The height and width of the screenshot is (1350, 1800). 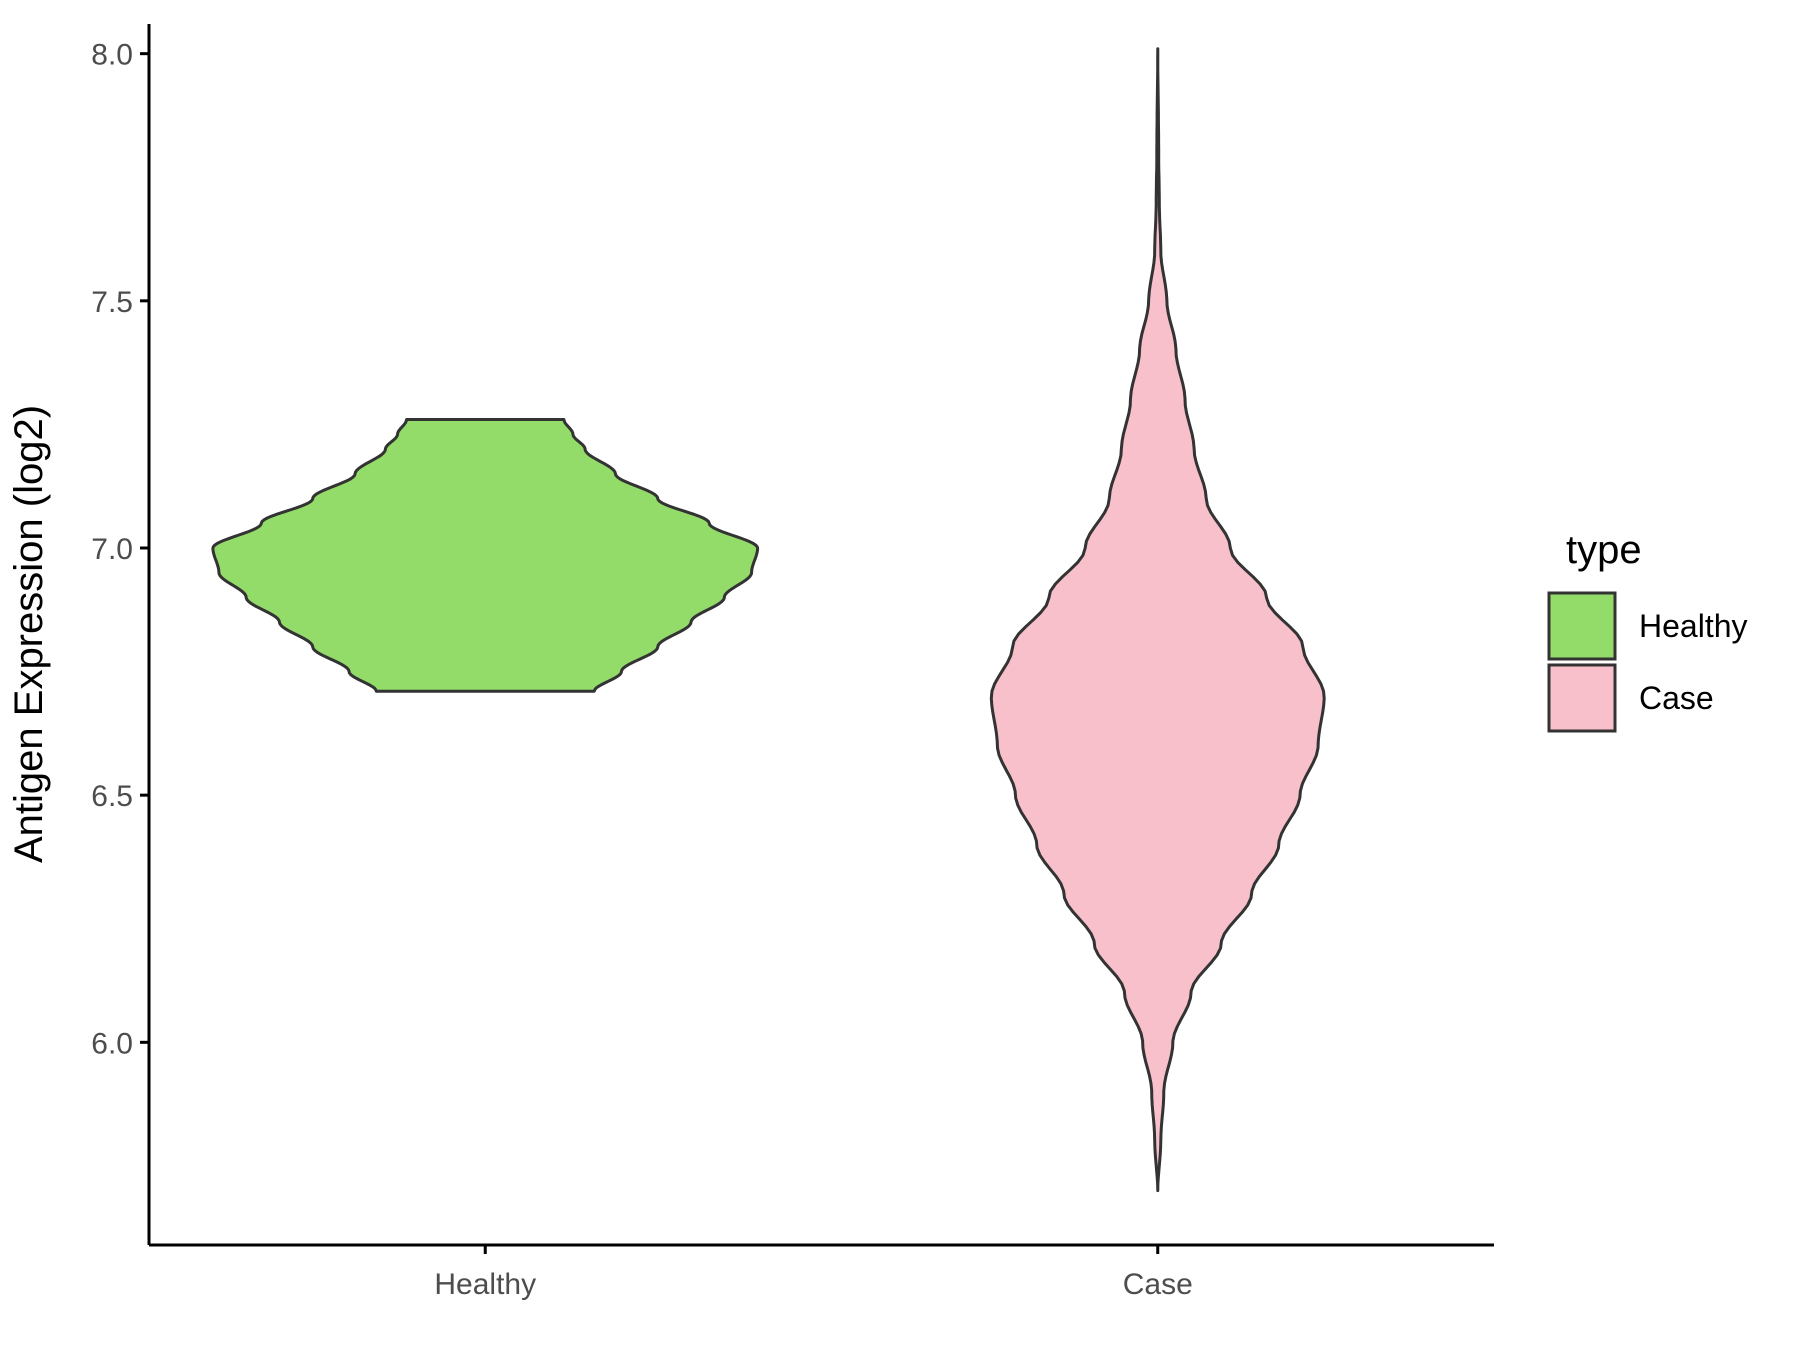 What do you see at coordinates (1604, 550) in the screenshot?
I see `legend-title: type` at bounding box center [1604, 550].